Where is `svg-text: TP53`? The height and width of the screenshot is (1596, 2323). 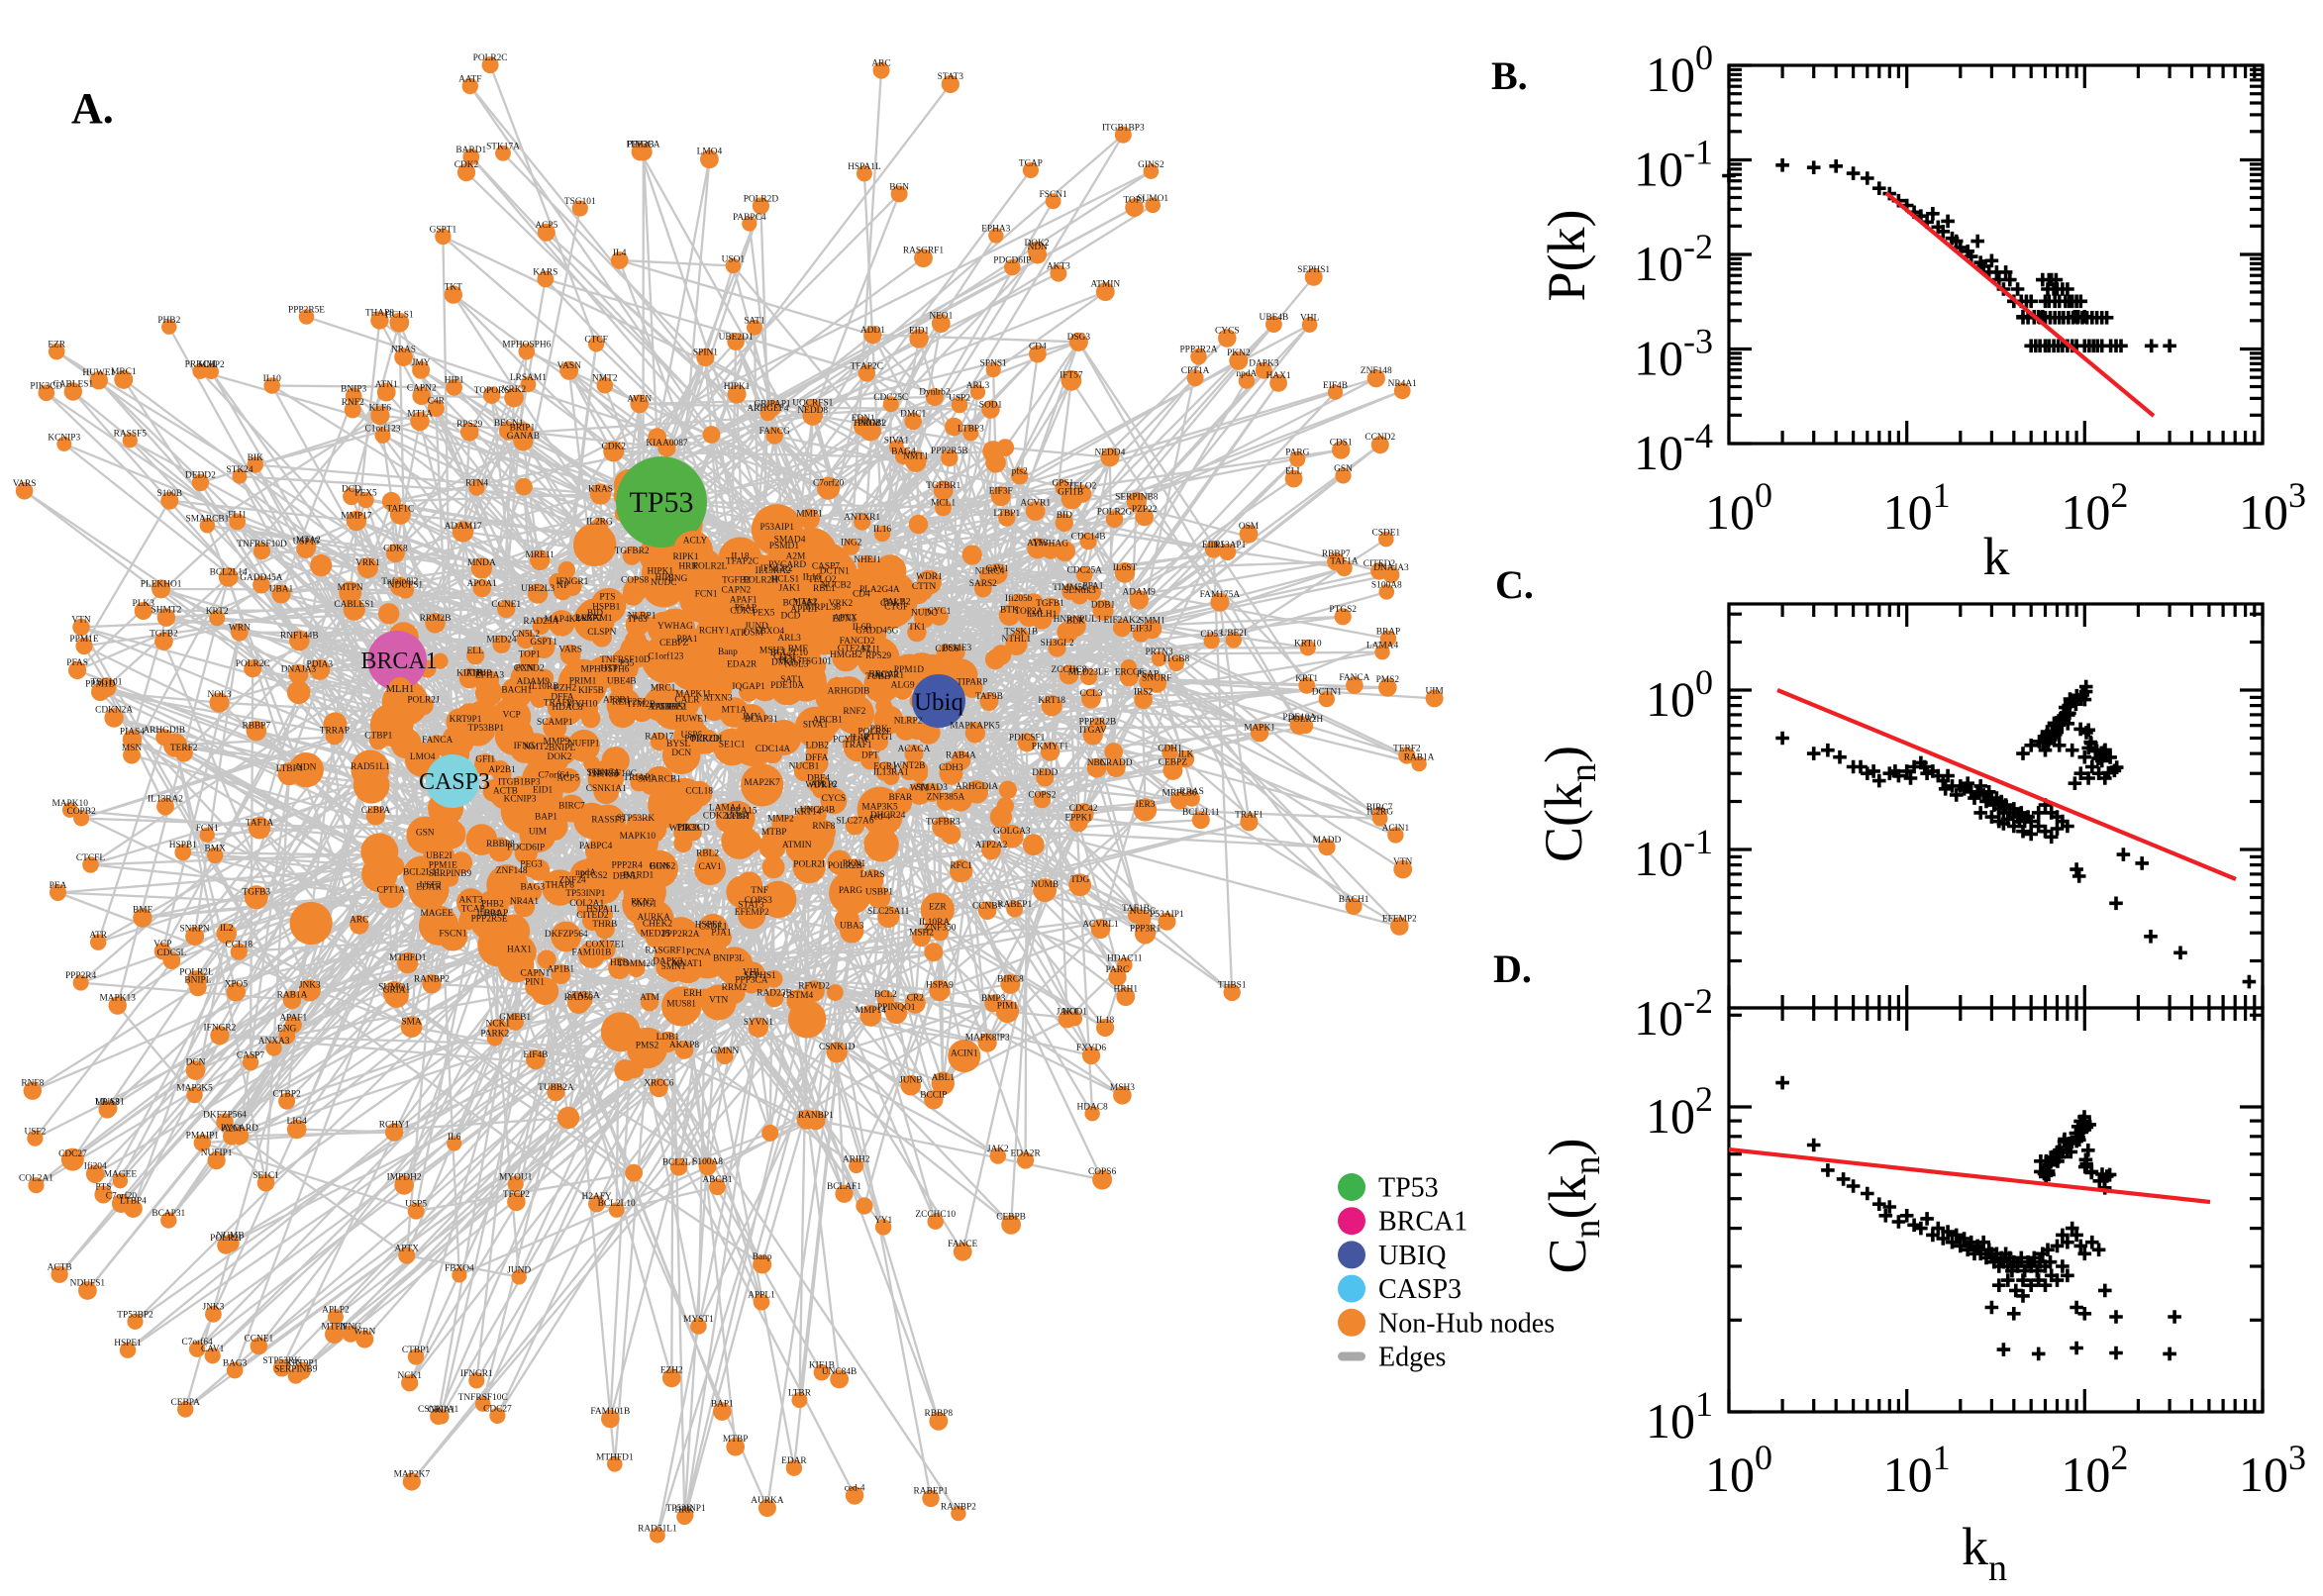 svg-text: TP53 is located at coordinates (661, 503).